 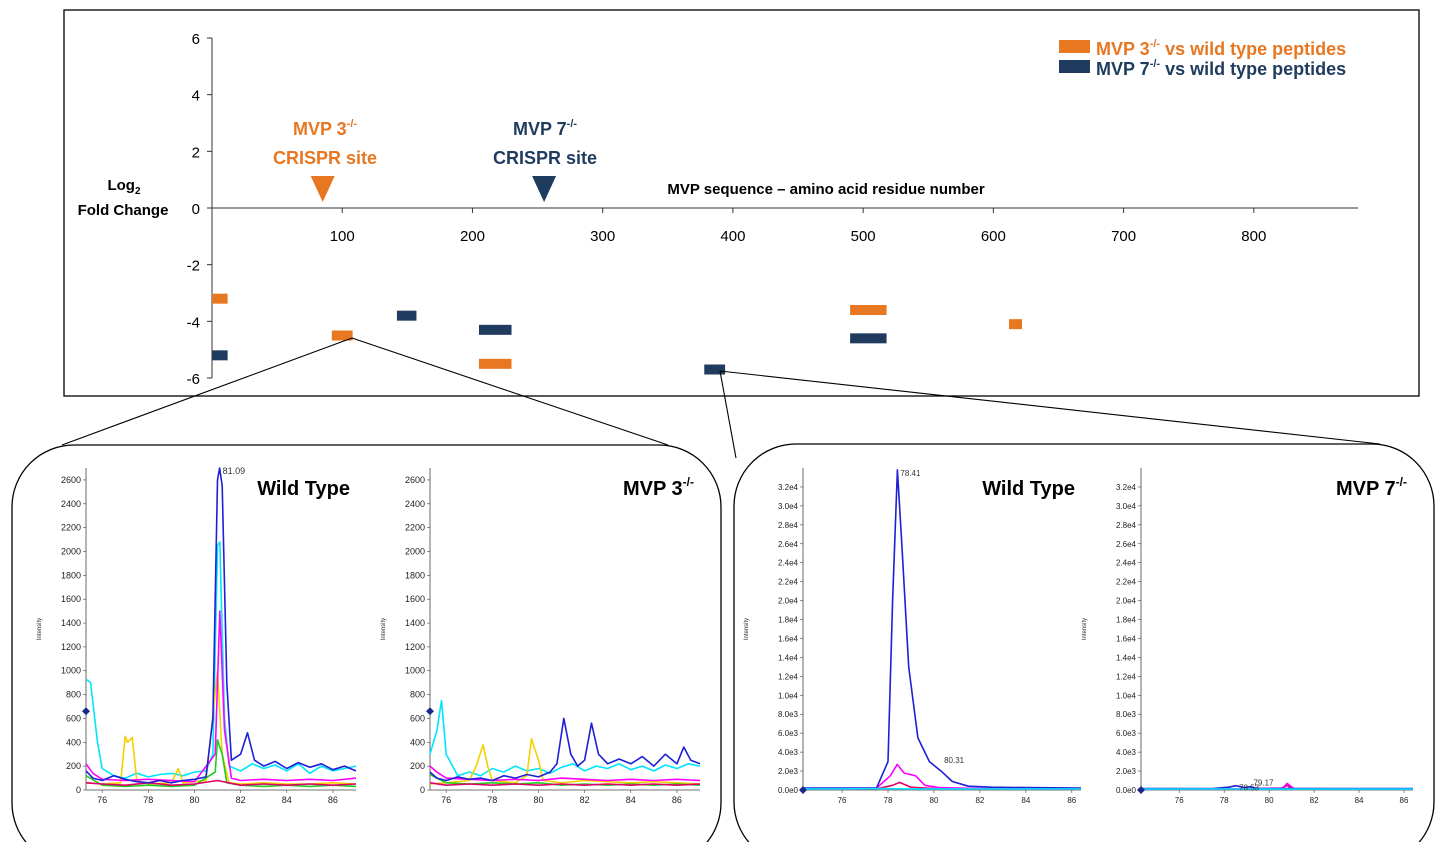 What do you see at coordinates (602, 236) in the screenshot?
I see `x-tick-label: 300` at bounding box center [602, 236].